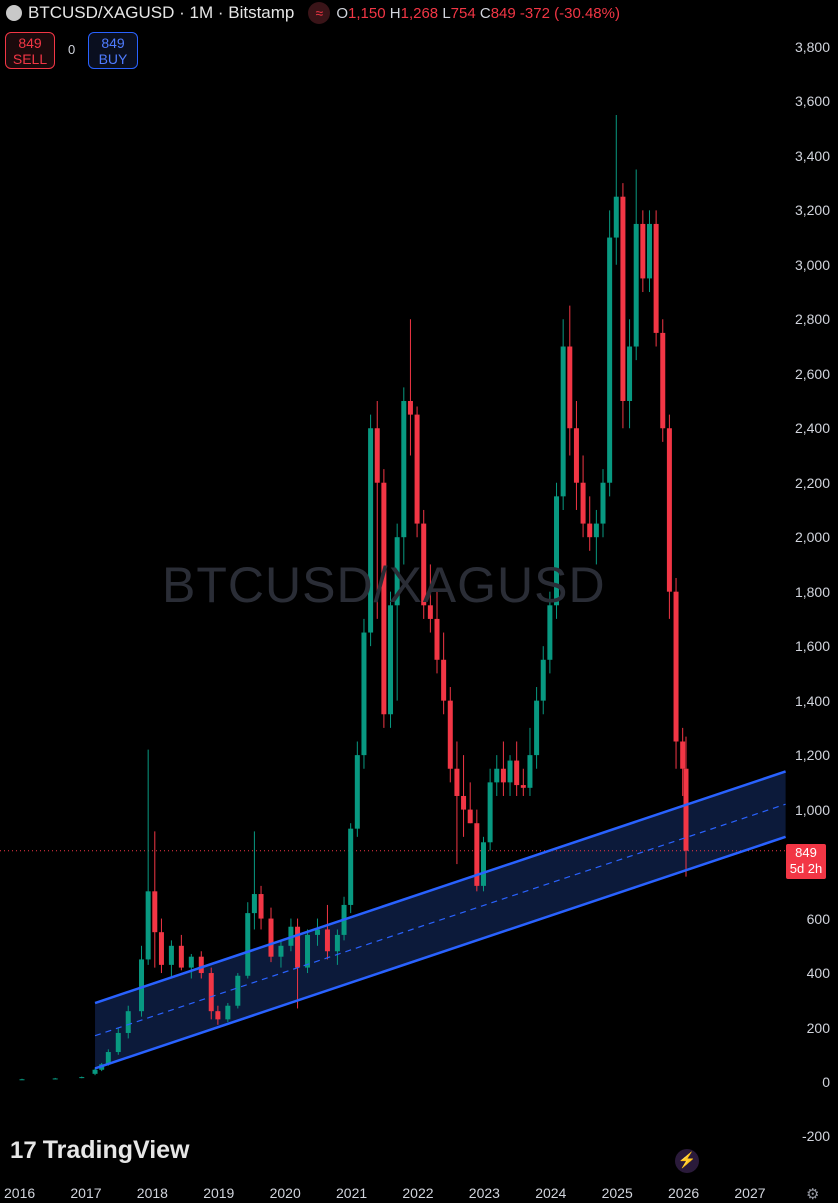  What do you see at coordinates (152, 1193) in the screenshot?
I see `time-tick-label: 2018` at bounding box center [152, 1193].